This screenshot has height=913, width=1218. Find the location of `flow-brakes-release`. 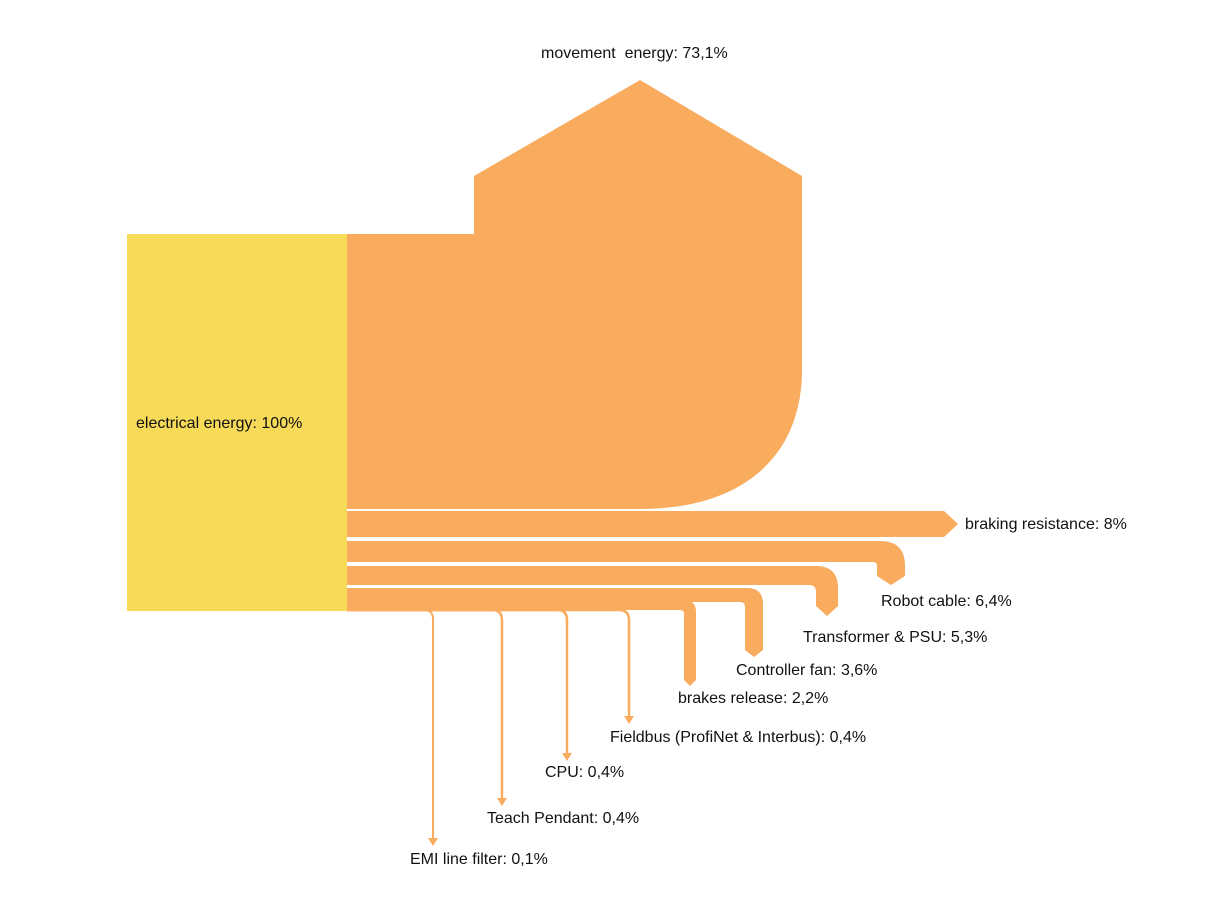

flow-brakes-release is located at coordinates (521, 643).